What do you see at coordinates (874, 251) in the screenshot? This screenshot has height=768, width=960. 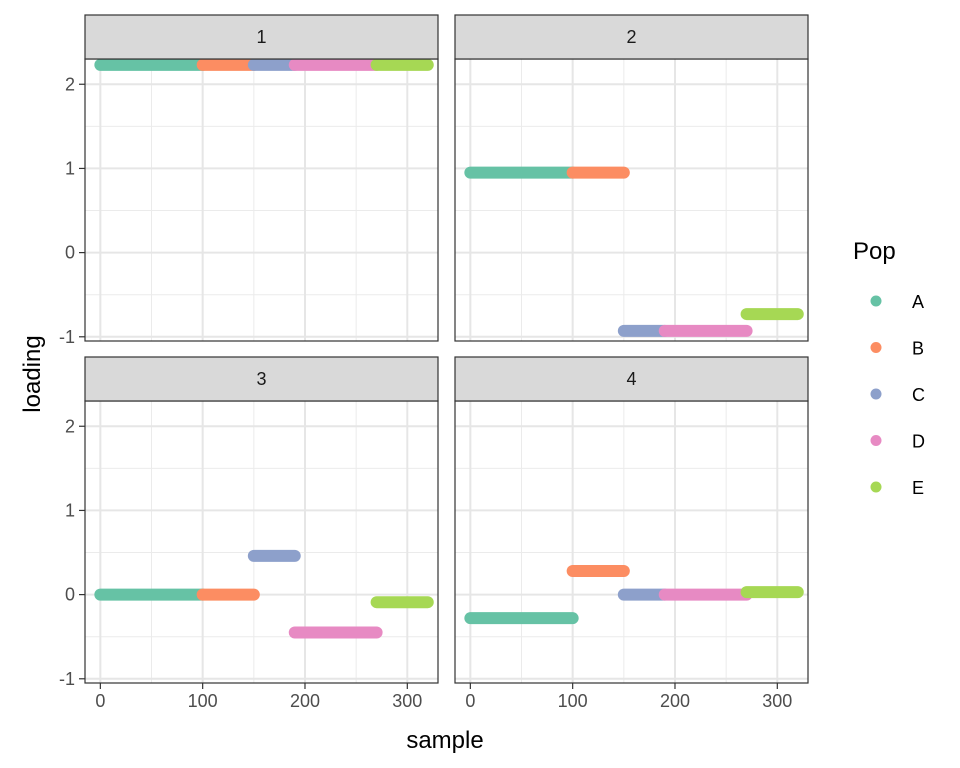 I see `legend-title: Pop` at bounding box center [874, 251].